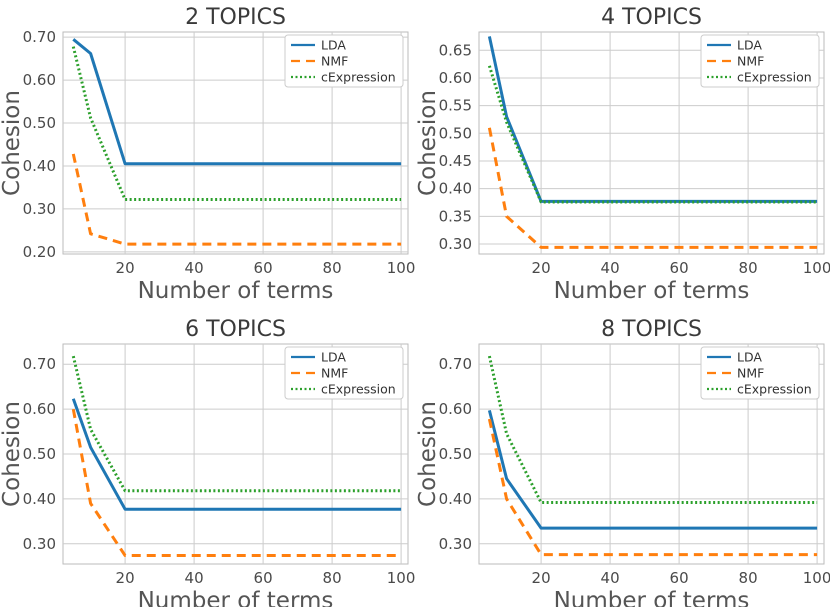  I want to click on y-tick-label: 0.55, so click(455, 106).